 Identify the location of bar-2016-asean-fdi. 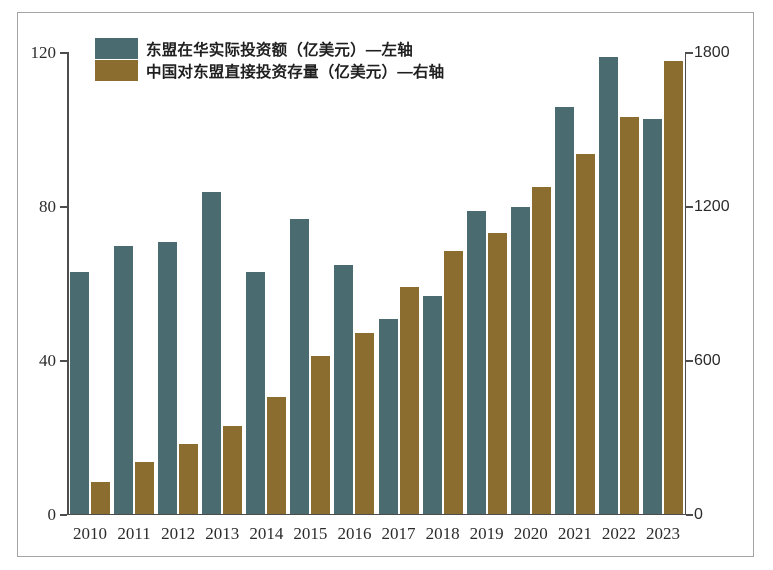
(344, 389).